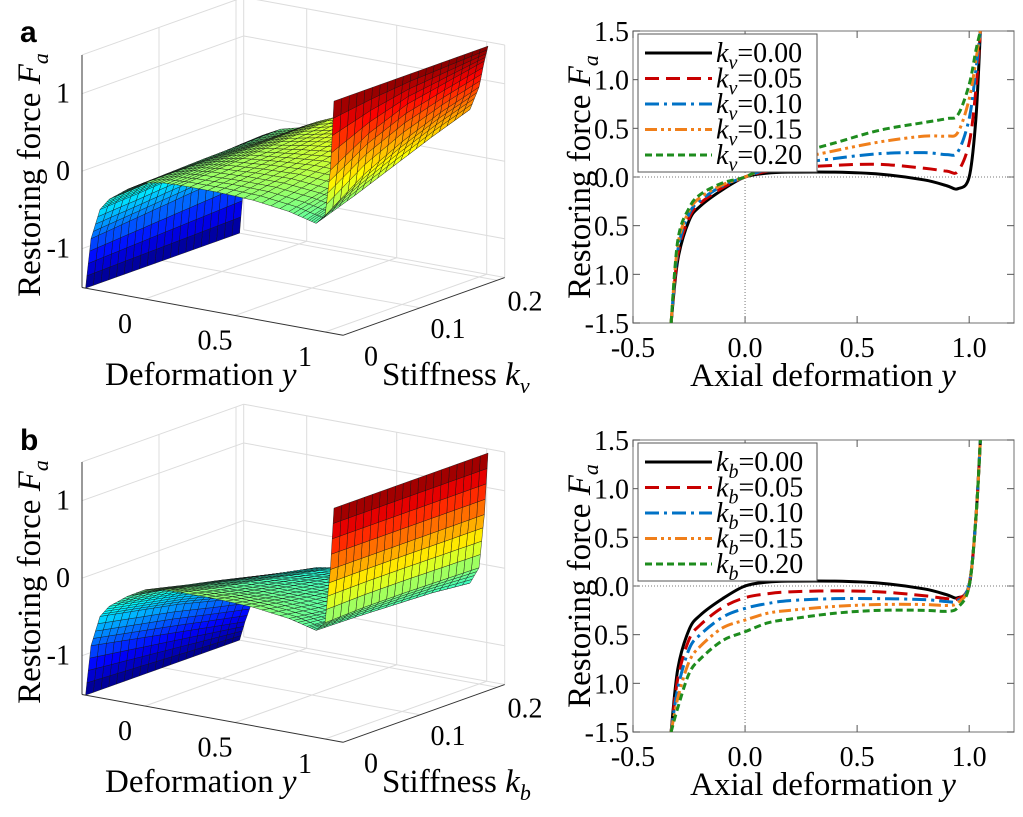 The image size is (1023, 817). Describe the element at coordinates (456, 377) in the screenshot. I see `y-axis-label: Stiffness kv` at that location.